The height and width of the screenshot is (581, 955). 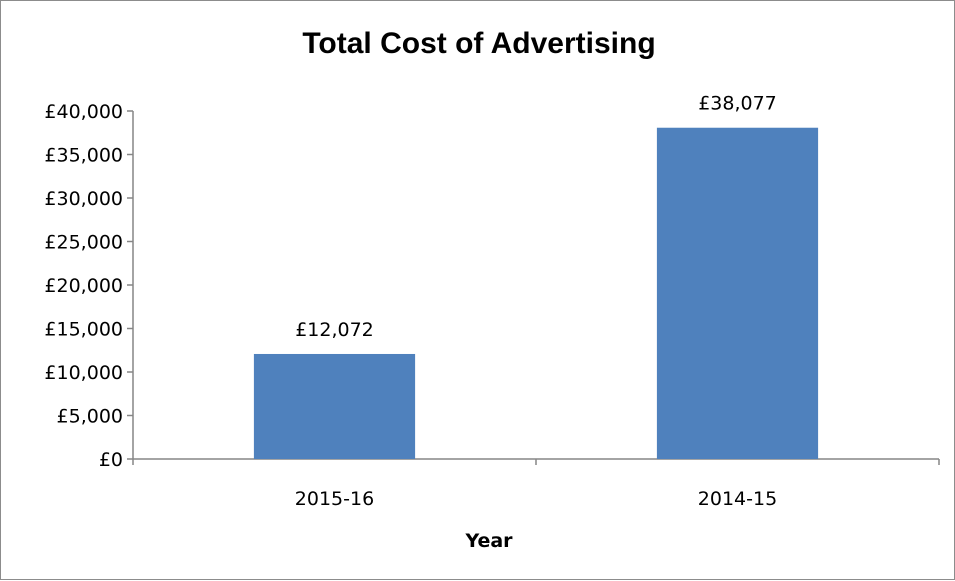 What do you see at coordinates (334, 499) in the screenshot?
I see `x-tick-label: 2015-16` at bounding box center [334, 499].